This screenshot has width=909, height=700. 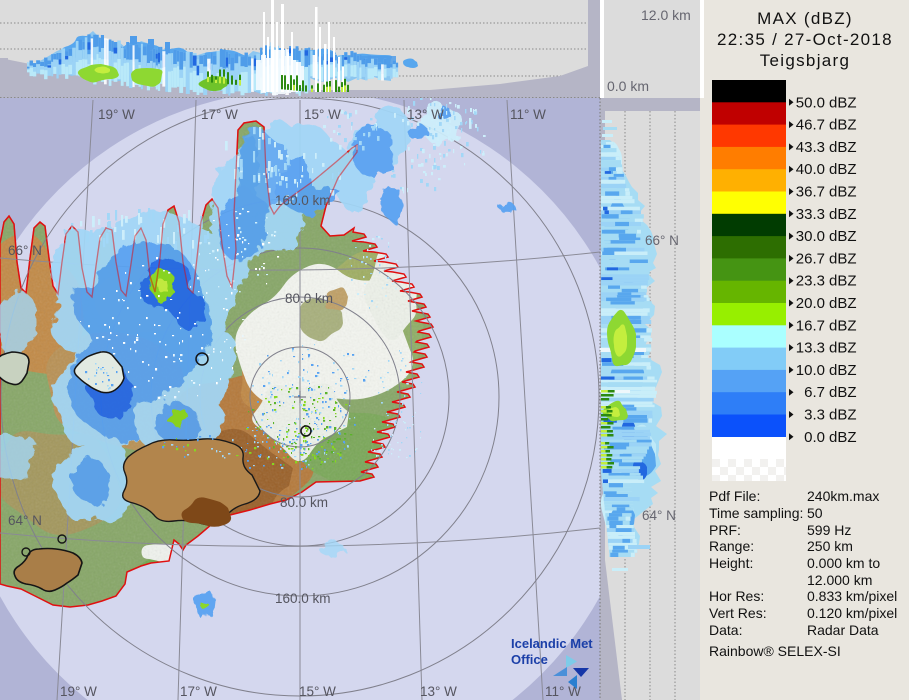 I want to click on svg-text: 0.120 km/pixel, so click(x=852, y=613).